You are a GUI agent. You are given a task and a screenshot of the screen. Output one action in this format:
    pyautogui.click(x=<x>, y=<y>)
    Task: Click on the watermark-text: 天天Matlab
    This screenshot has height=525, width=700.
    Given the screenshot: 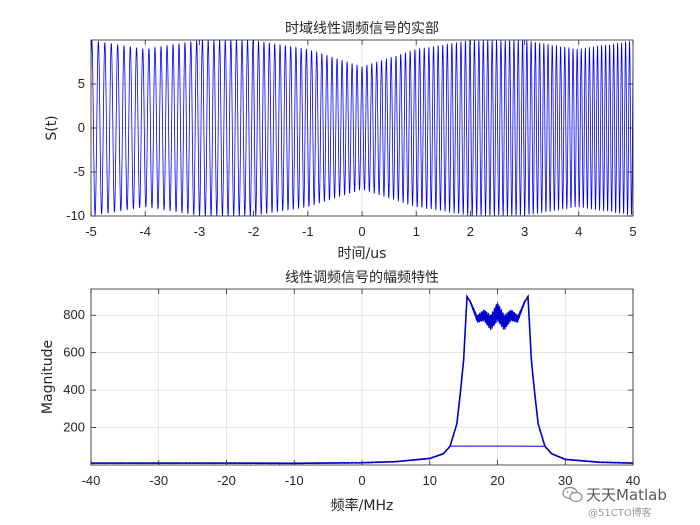 What is the action you would take?
    pyautogui.click(x=626, y=495)
    